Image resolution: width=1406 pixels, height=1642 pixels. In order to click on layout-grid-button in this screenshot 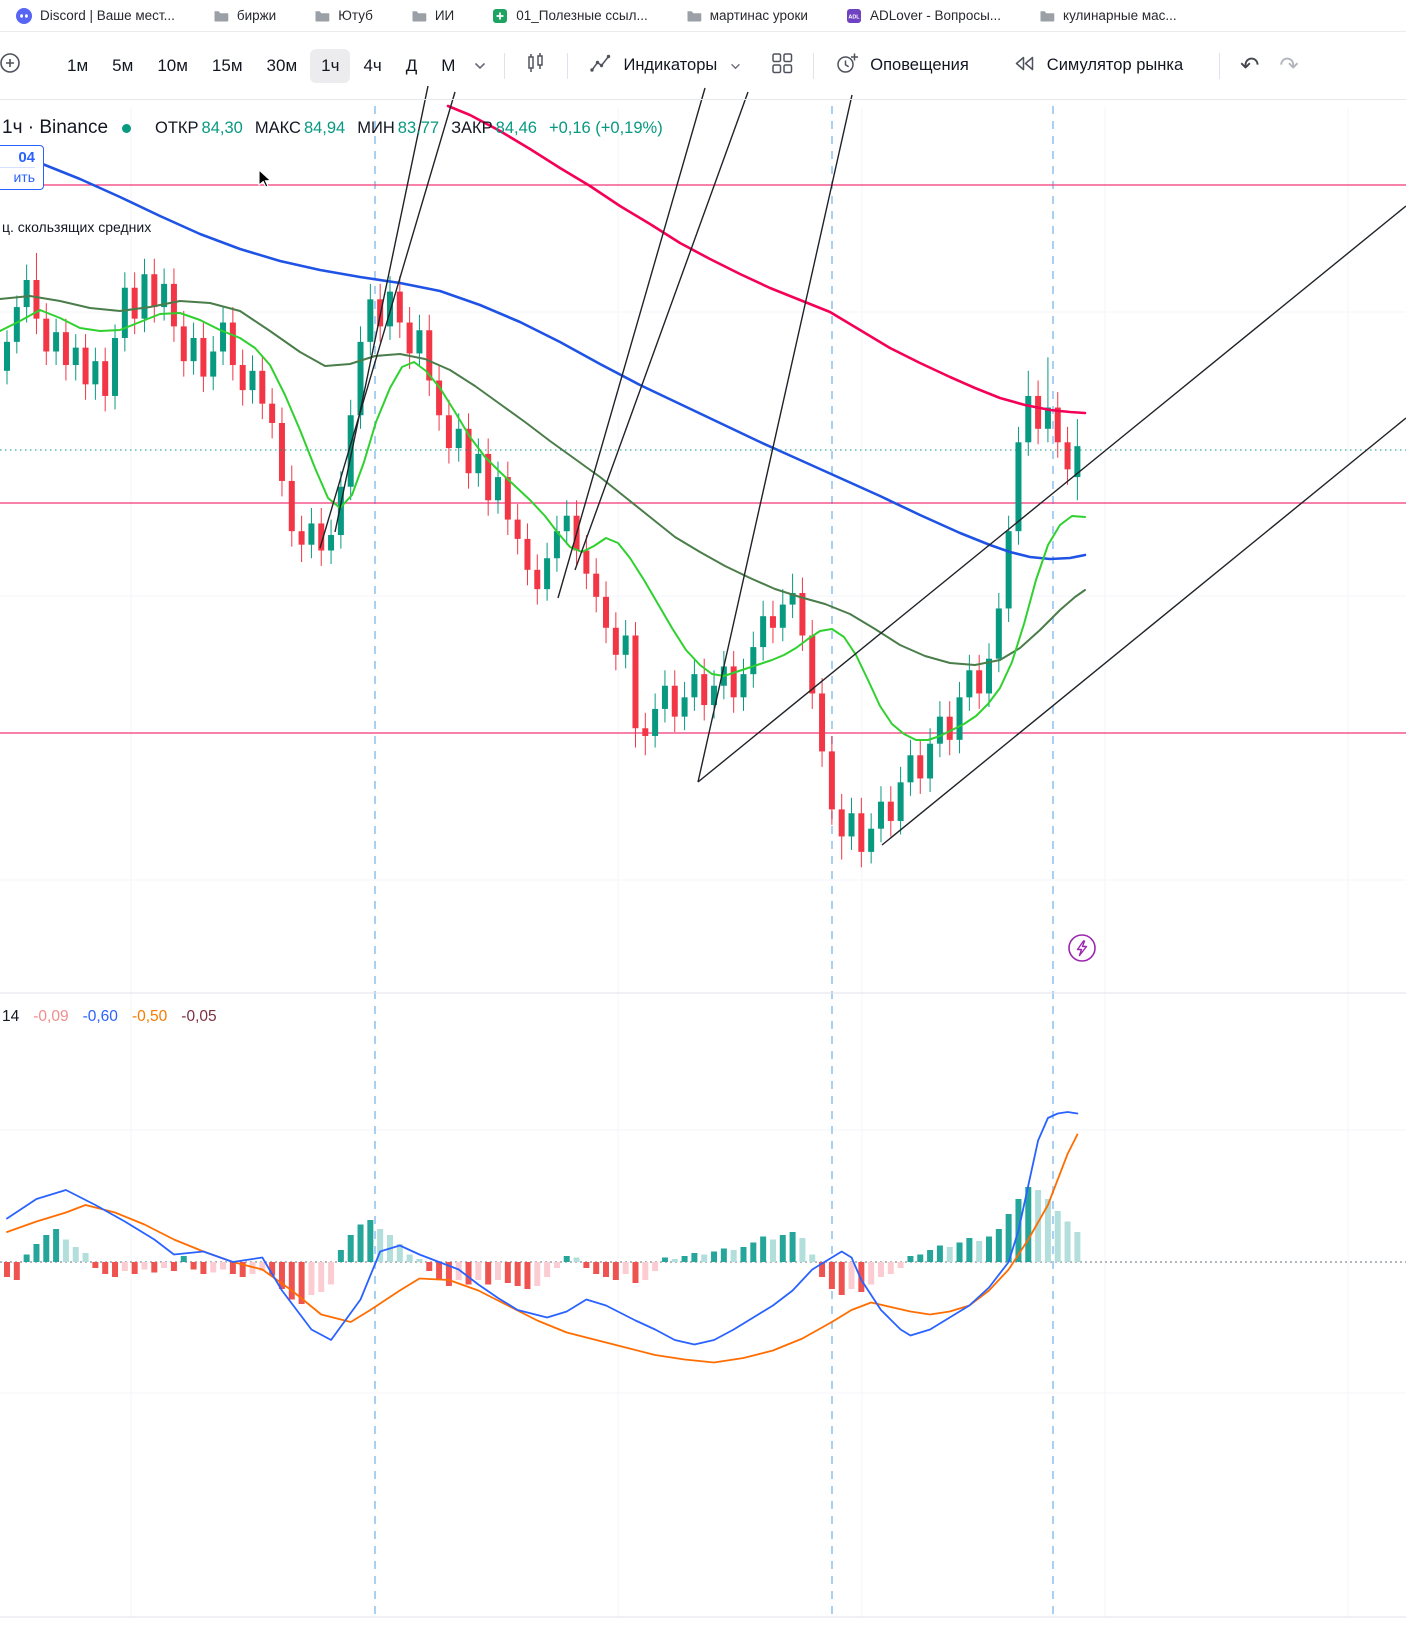, I will do `click(782, 65)`.